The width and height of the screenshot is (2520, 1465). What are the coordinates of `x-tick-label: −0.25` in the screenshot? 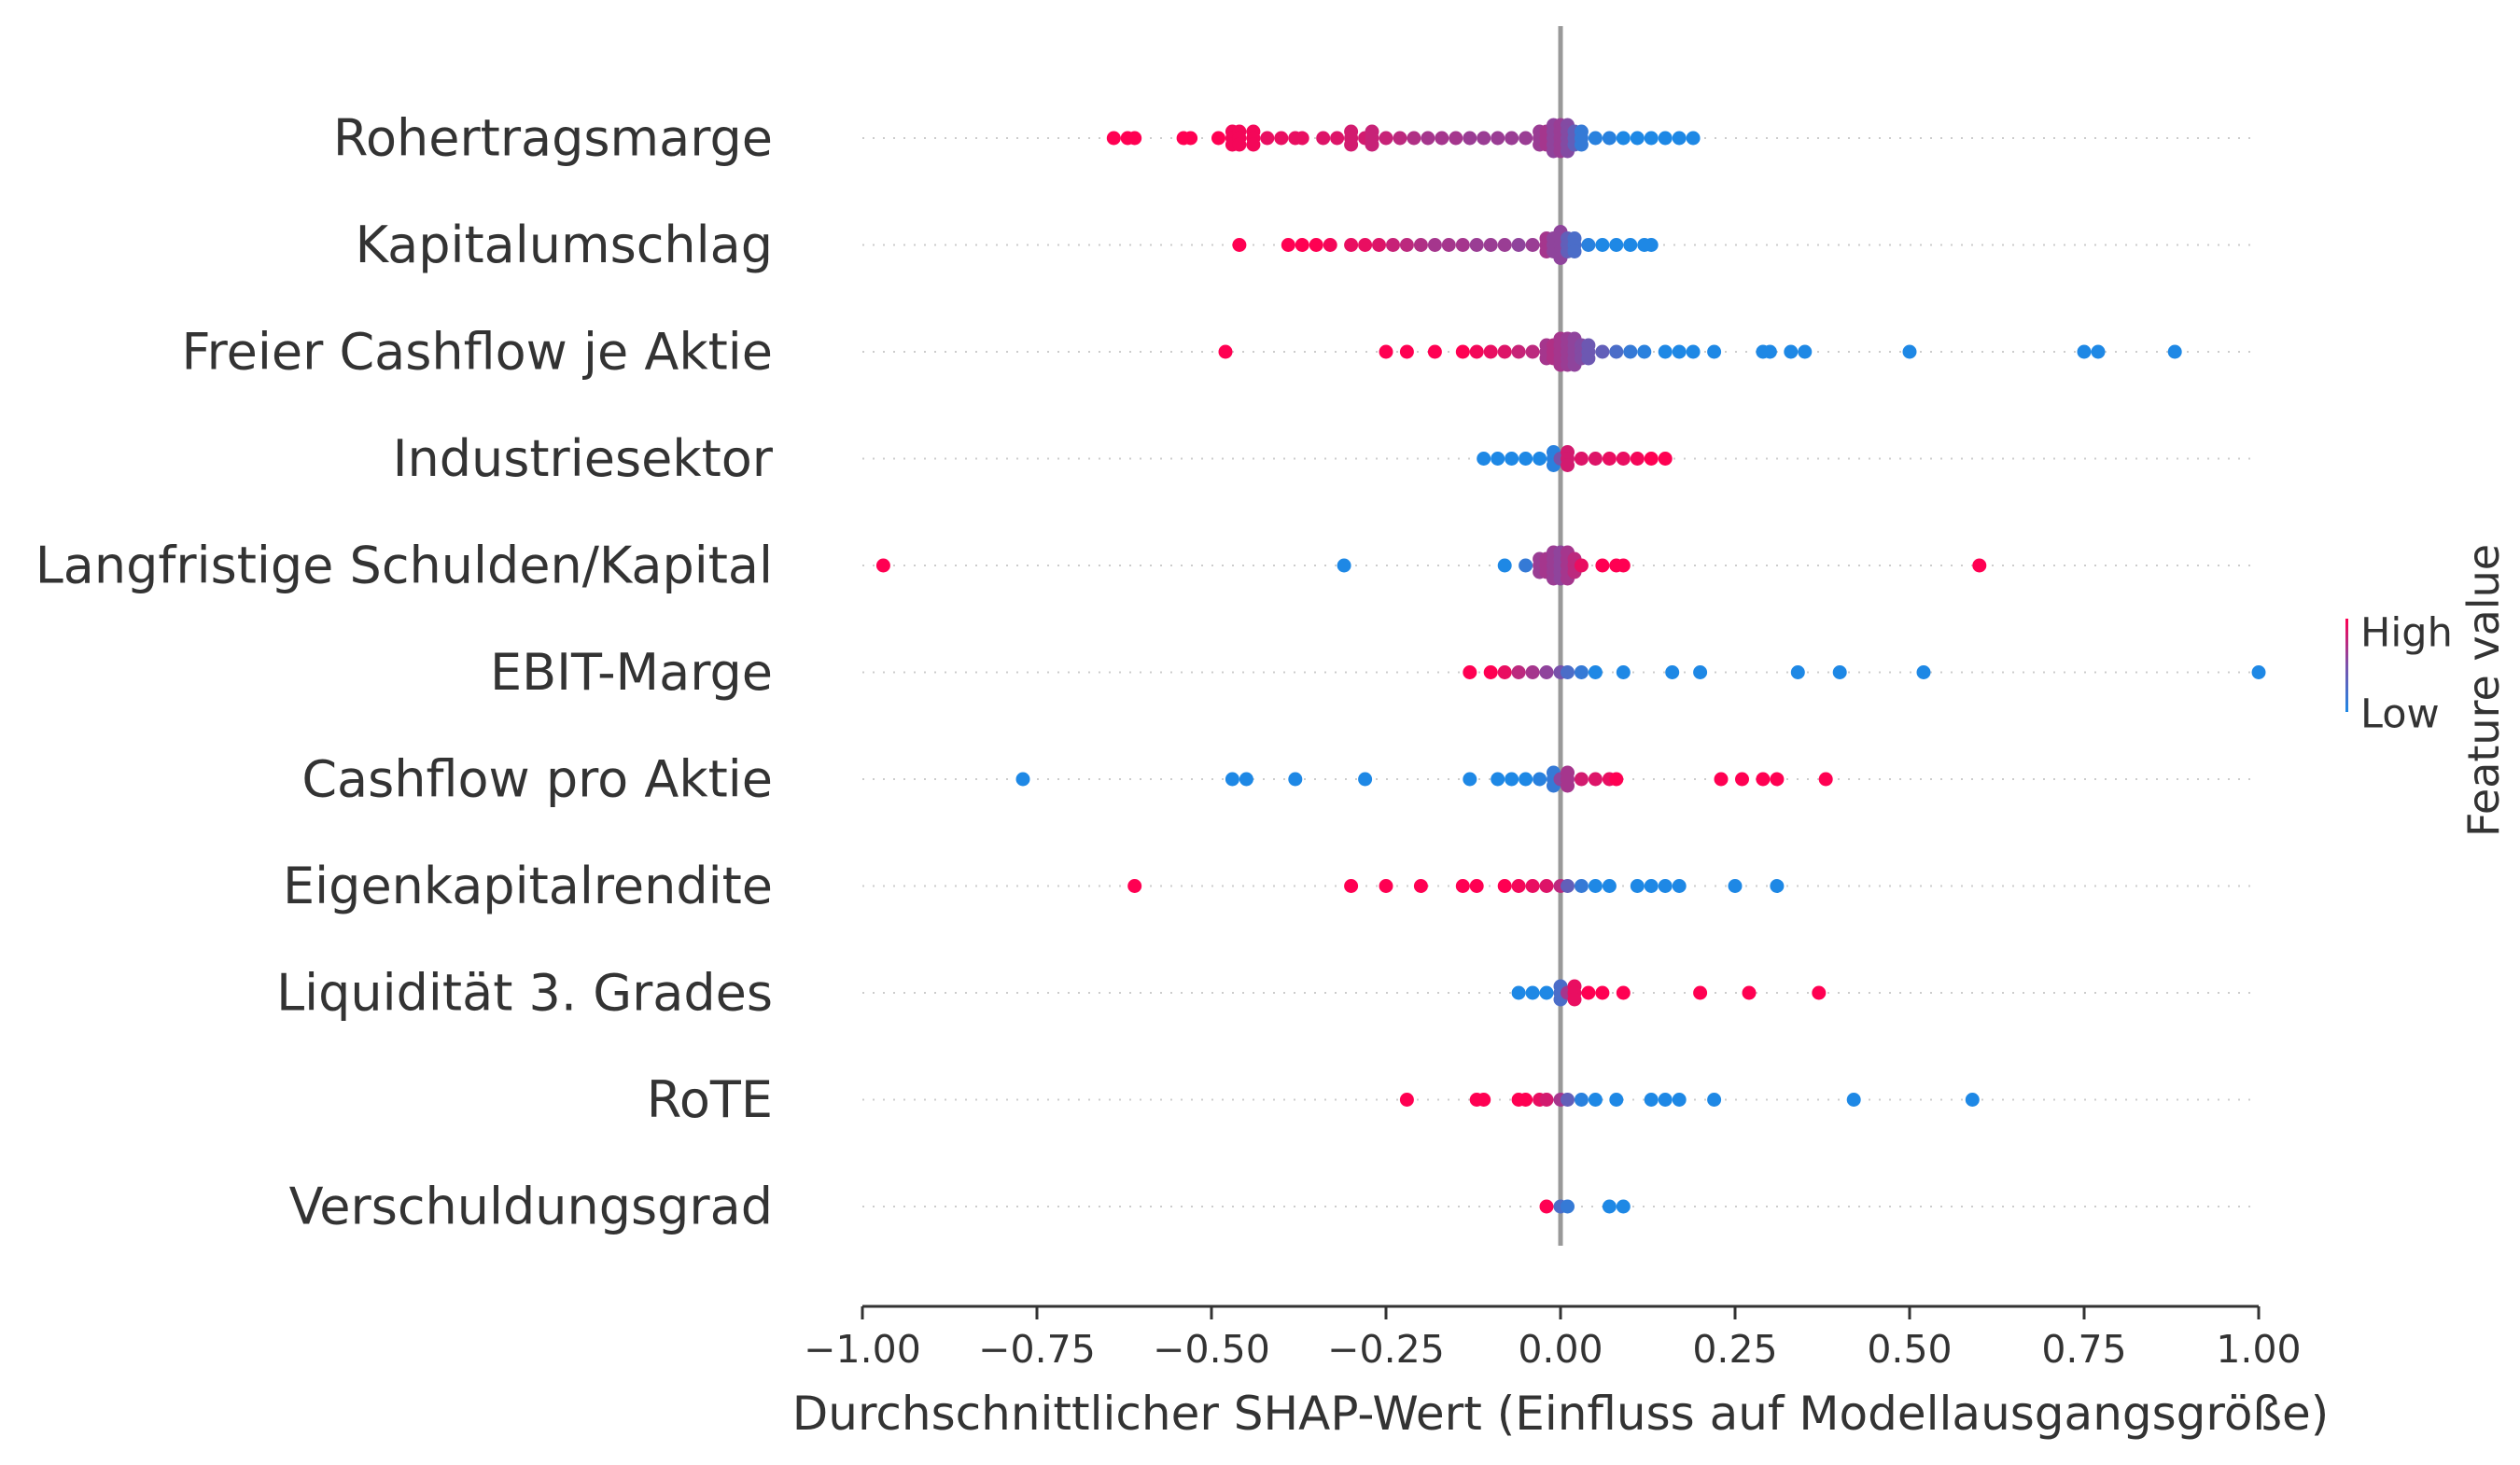 It's located at (1386, 1349).